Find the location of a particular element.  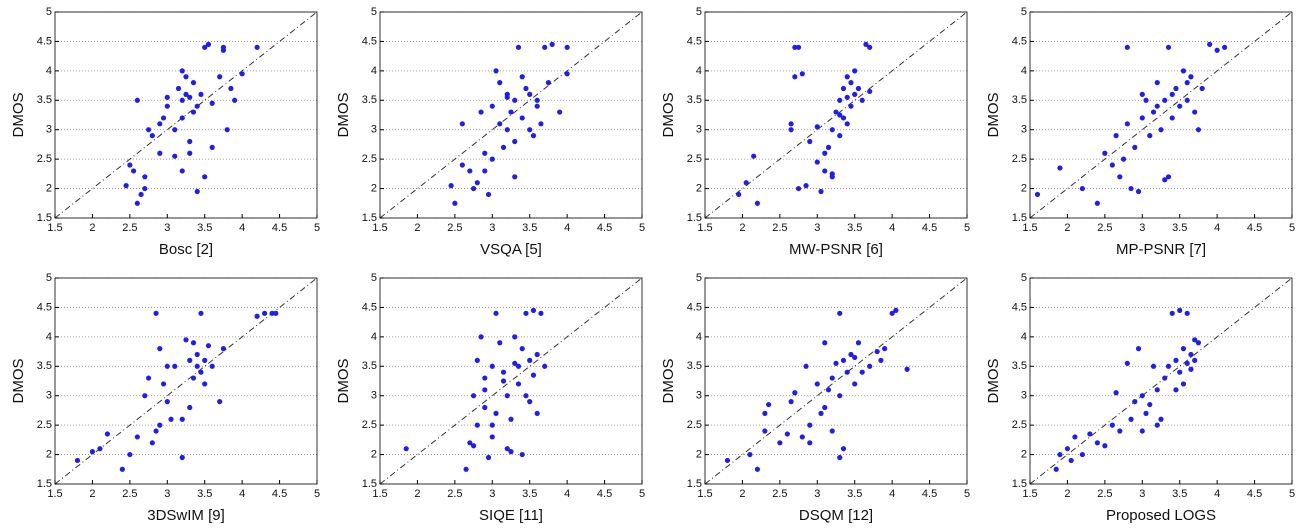

x-tick-label: 5 is located at coordinates (1292, 494).